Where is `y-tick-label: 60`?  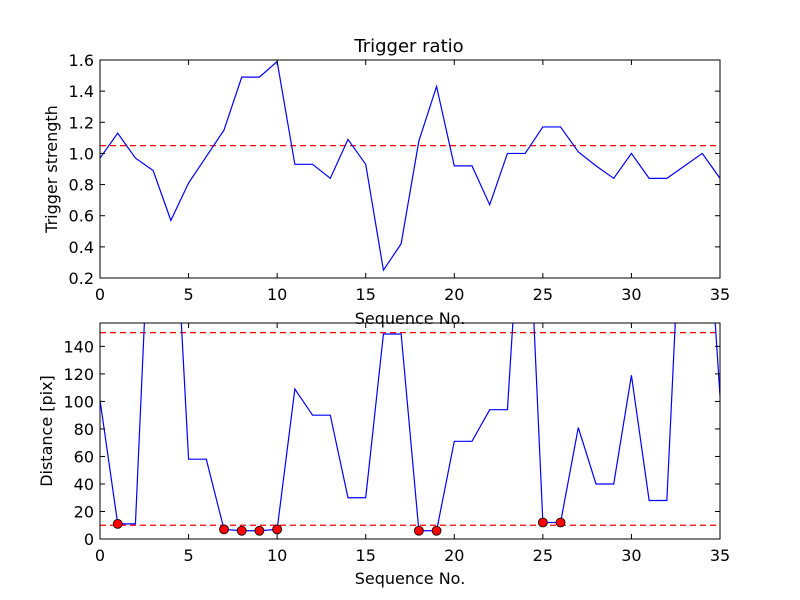 y-tick-label: 60 is located at coordinates (84, 456).